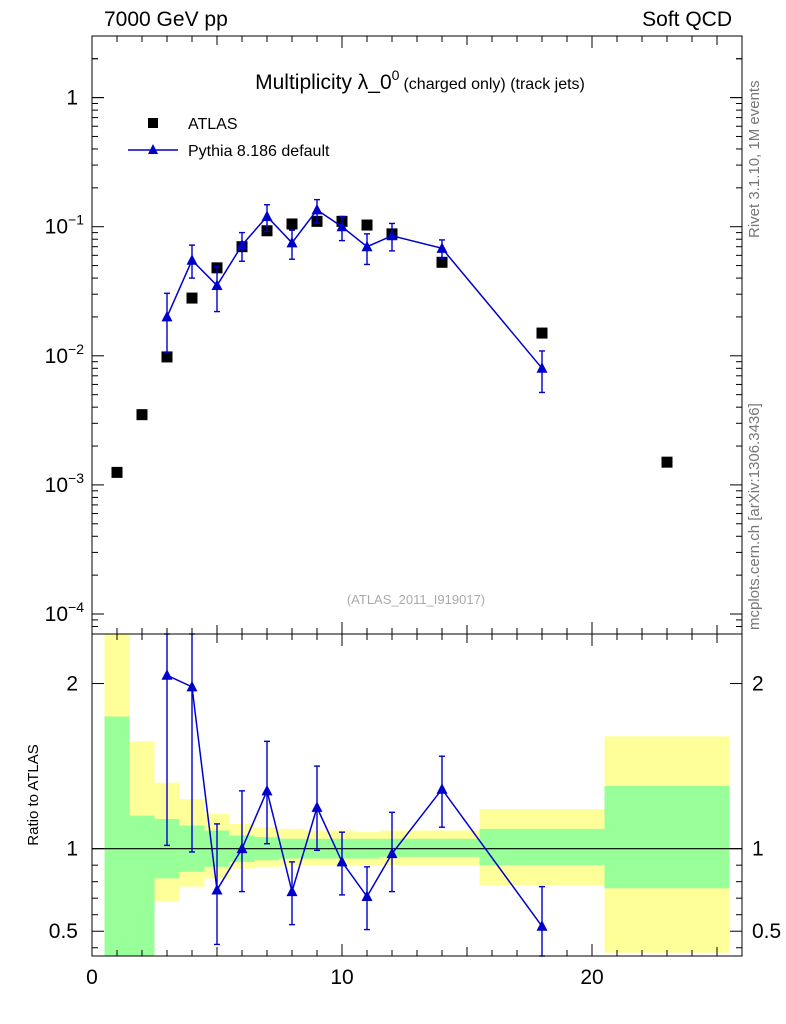 This screenshot has height=1024, width=786. Describe the element at coordinates (591, 977) in the screenshot. I see `x-tick-label: 20` at that location.